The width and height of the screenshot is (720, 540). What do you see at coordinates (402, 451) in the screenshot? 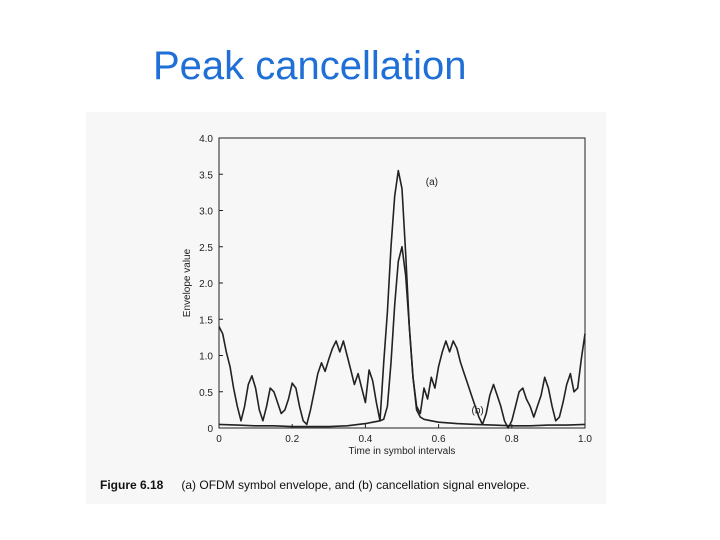
I see `x-axis-label: Time in symbol intervals` at bounding box center [402, 451].